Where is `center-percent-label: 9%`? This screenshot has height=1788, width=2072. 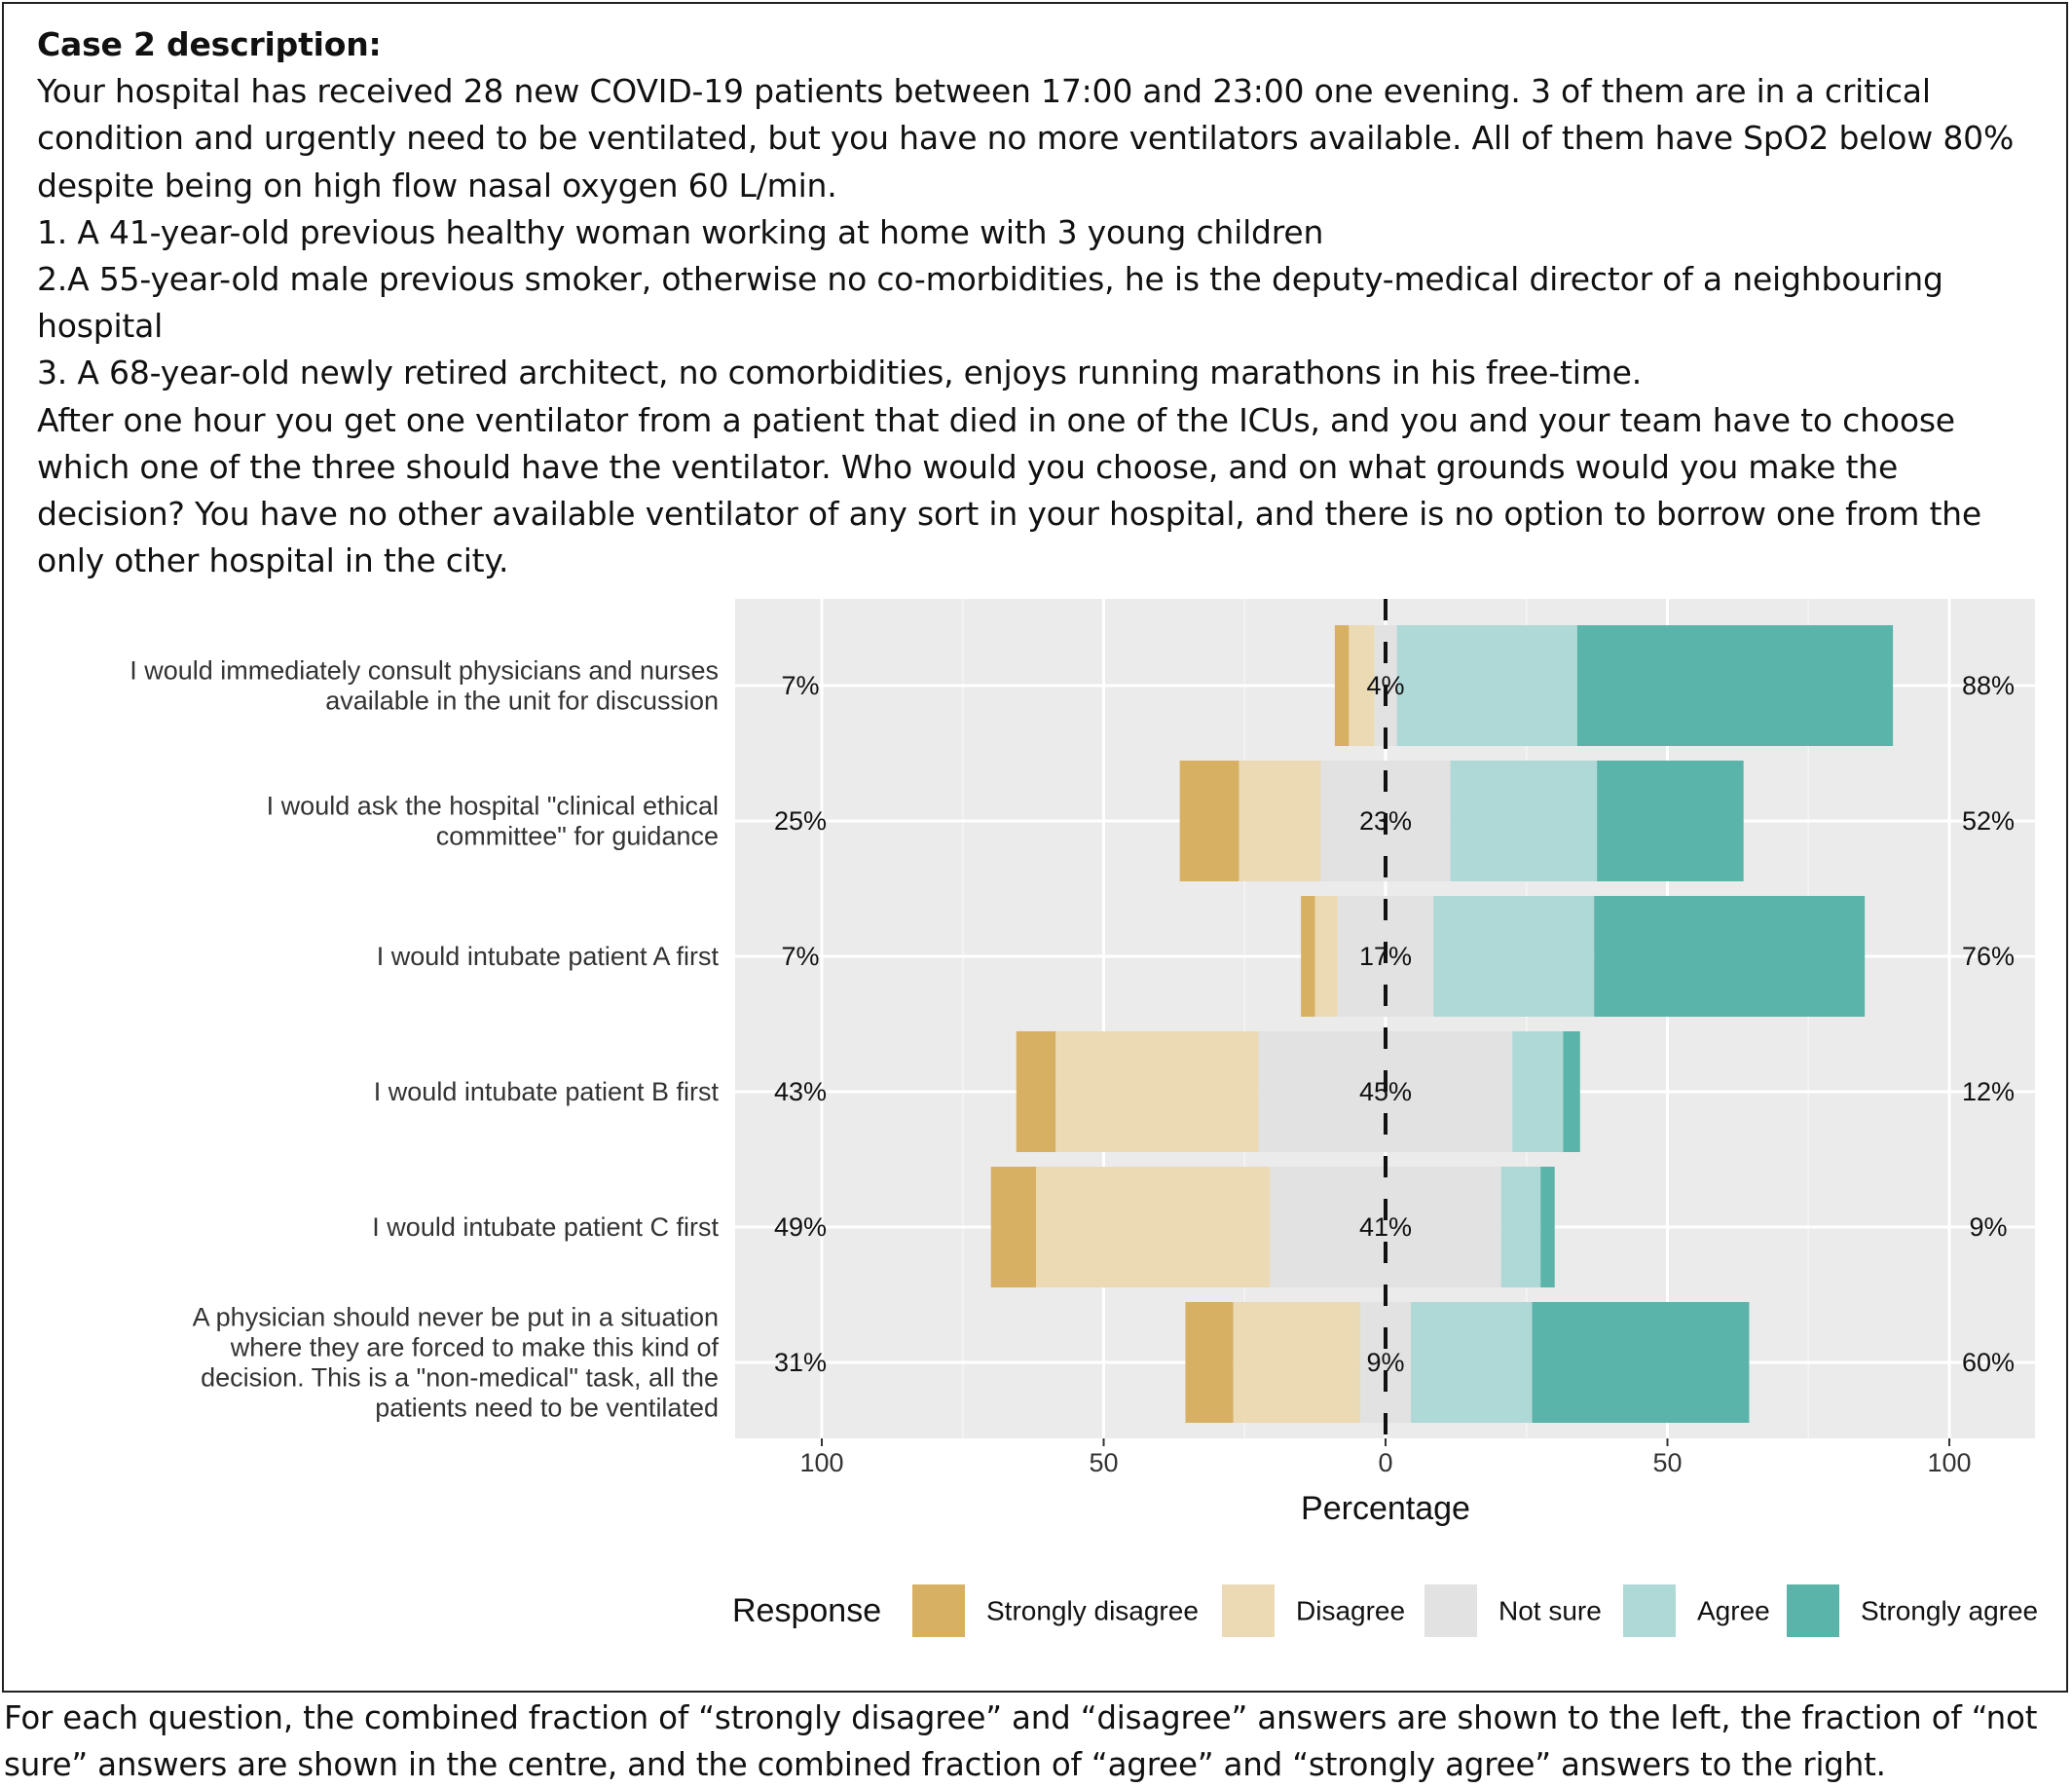 center-percent-label: 9% is located at coordinates (1385, 1362).